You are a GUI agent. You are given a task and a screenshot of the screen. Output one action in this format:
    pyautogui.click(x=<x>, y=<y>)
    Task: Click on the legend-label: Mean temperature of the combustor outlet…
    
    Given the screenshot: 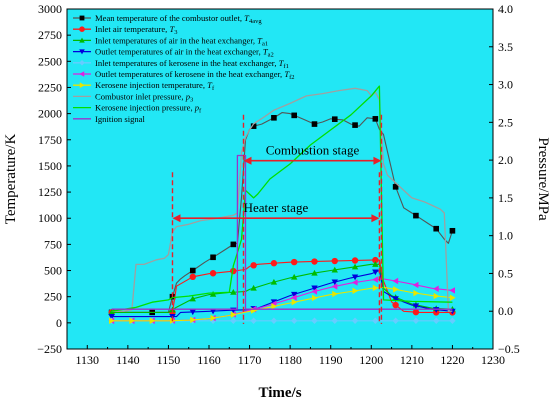 What is the action you would take?
    pyautogui.click(x=178, y=19)
    